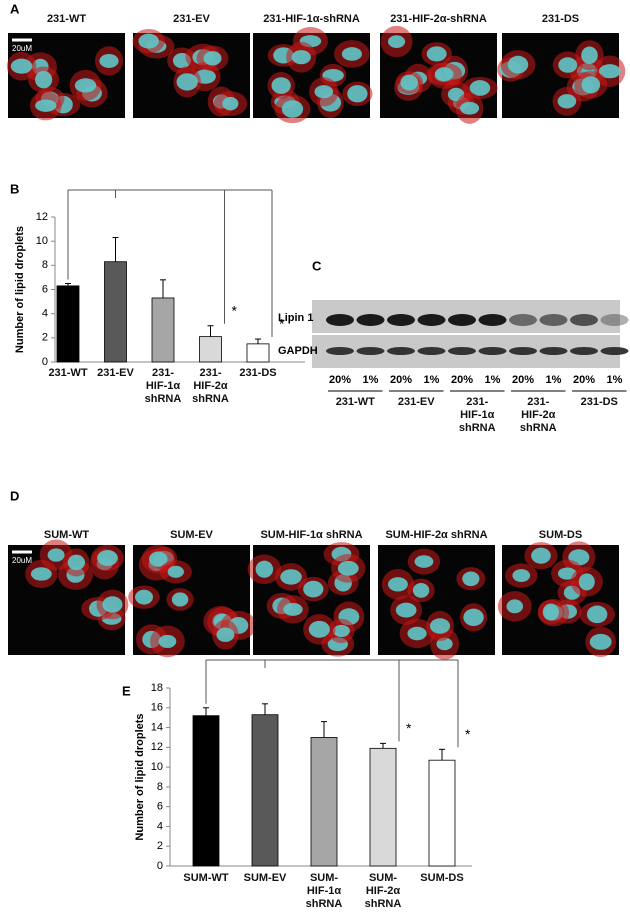 The width and height of the screenshot is (630, 922). Describe the element at coordinates (66, 535) in the screenshot. I see `image-title: SUM-WT` at that location.